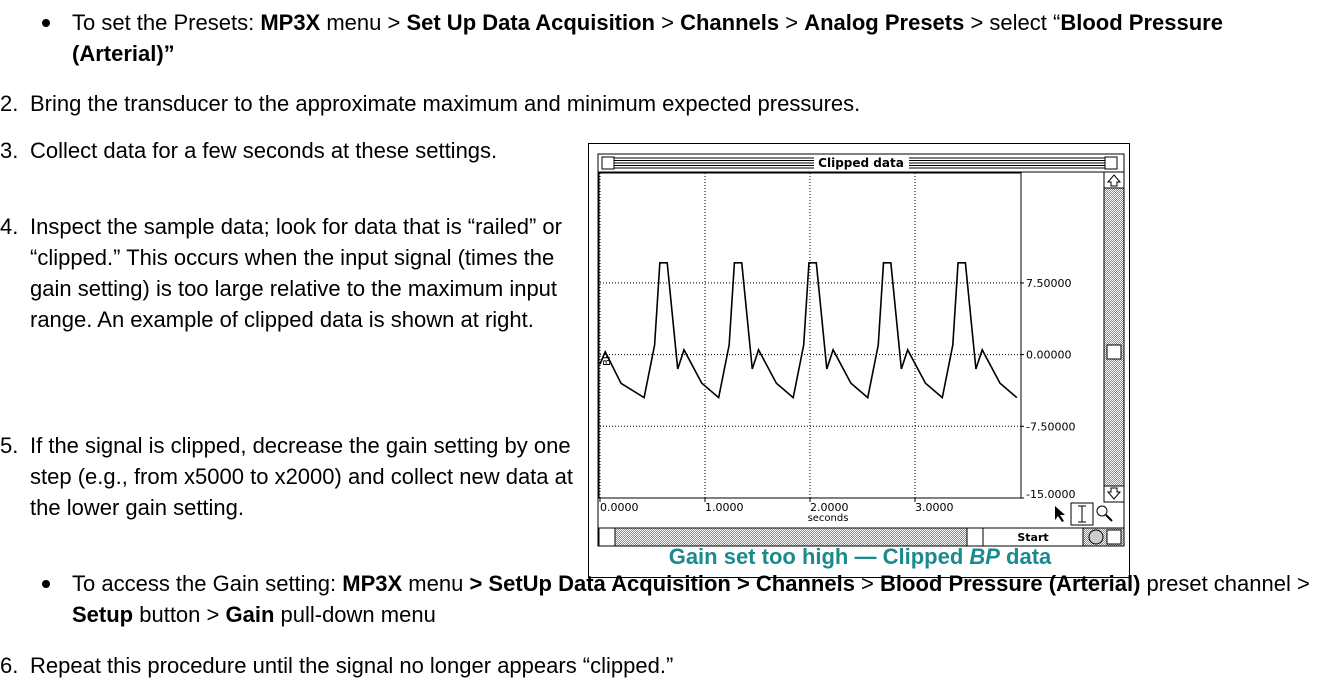 The image size is (1318, 698). What do you see at coordinates (662, 583) in the screenshot?
I see `bold-text: > SetUp Data Acquisition > Channels` at bounding box center [662, 583].